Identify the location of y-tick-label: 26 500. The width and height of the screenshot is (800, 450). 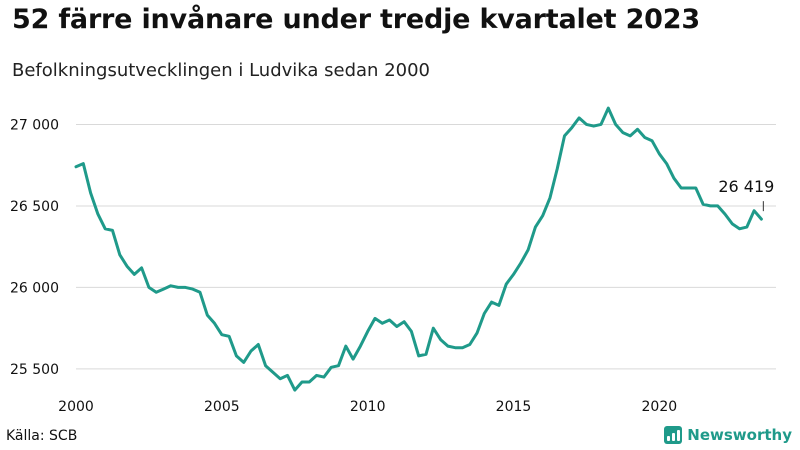
(34, 207).